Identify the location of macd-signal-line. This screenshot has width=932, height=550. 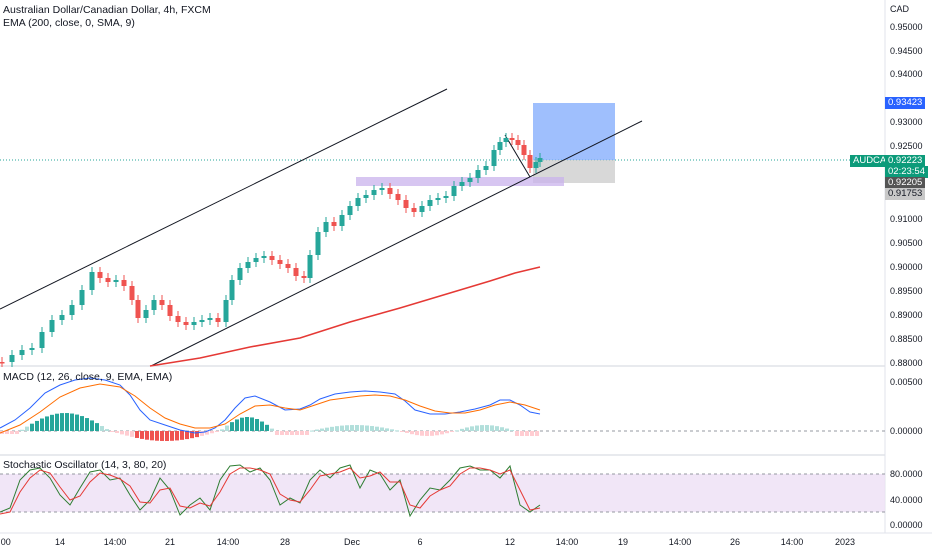
(270, 408).